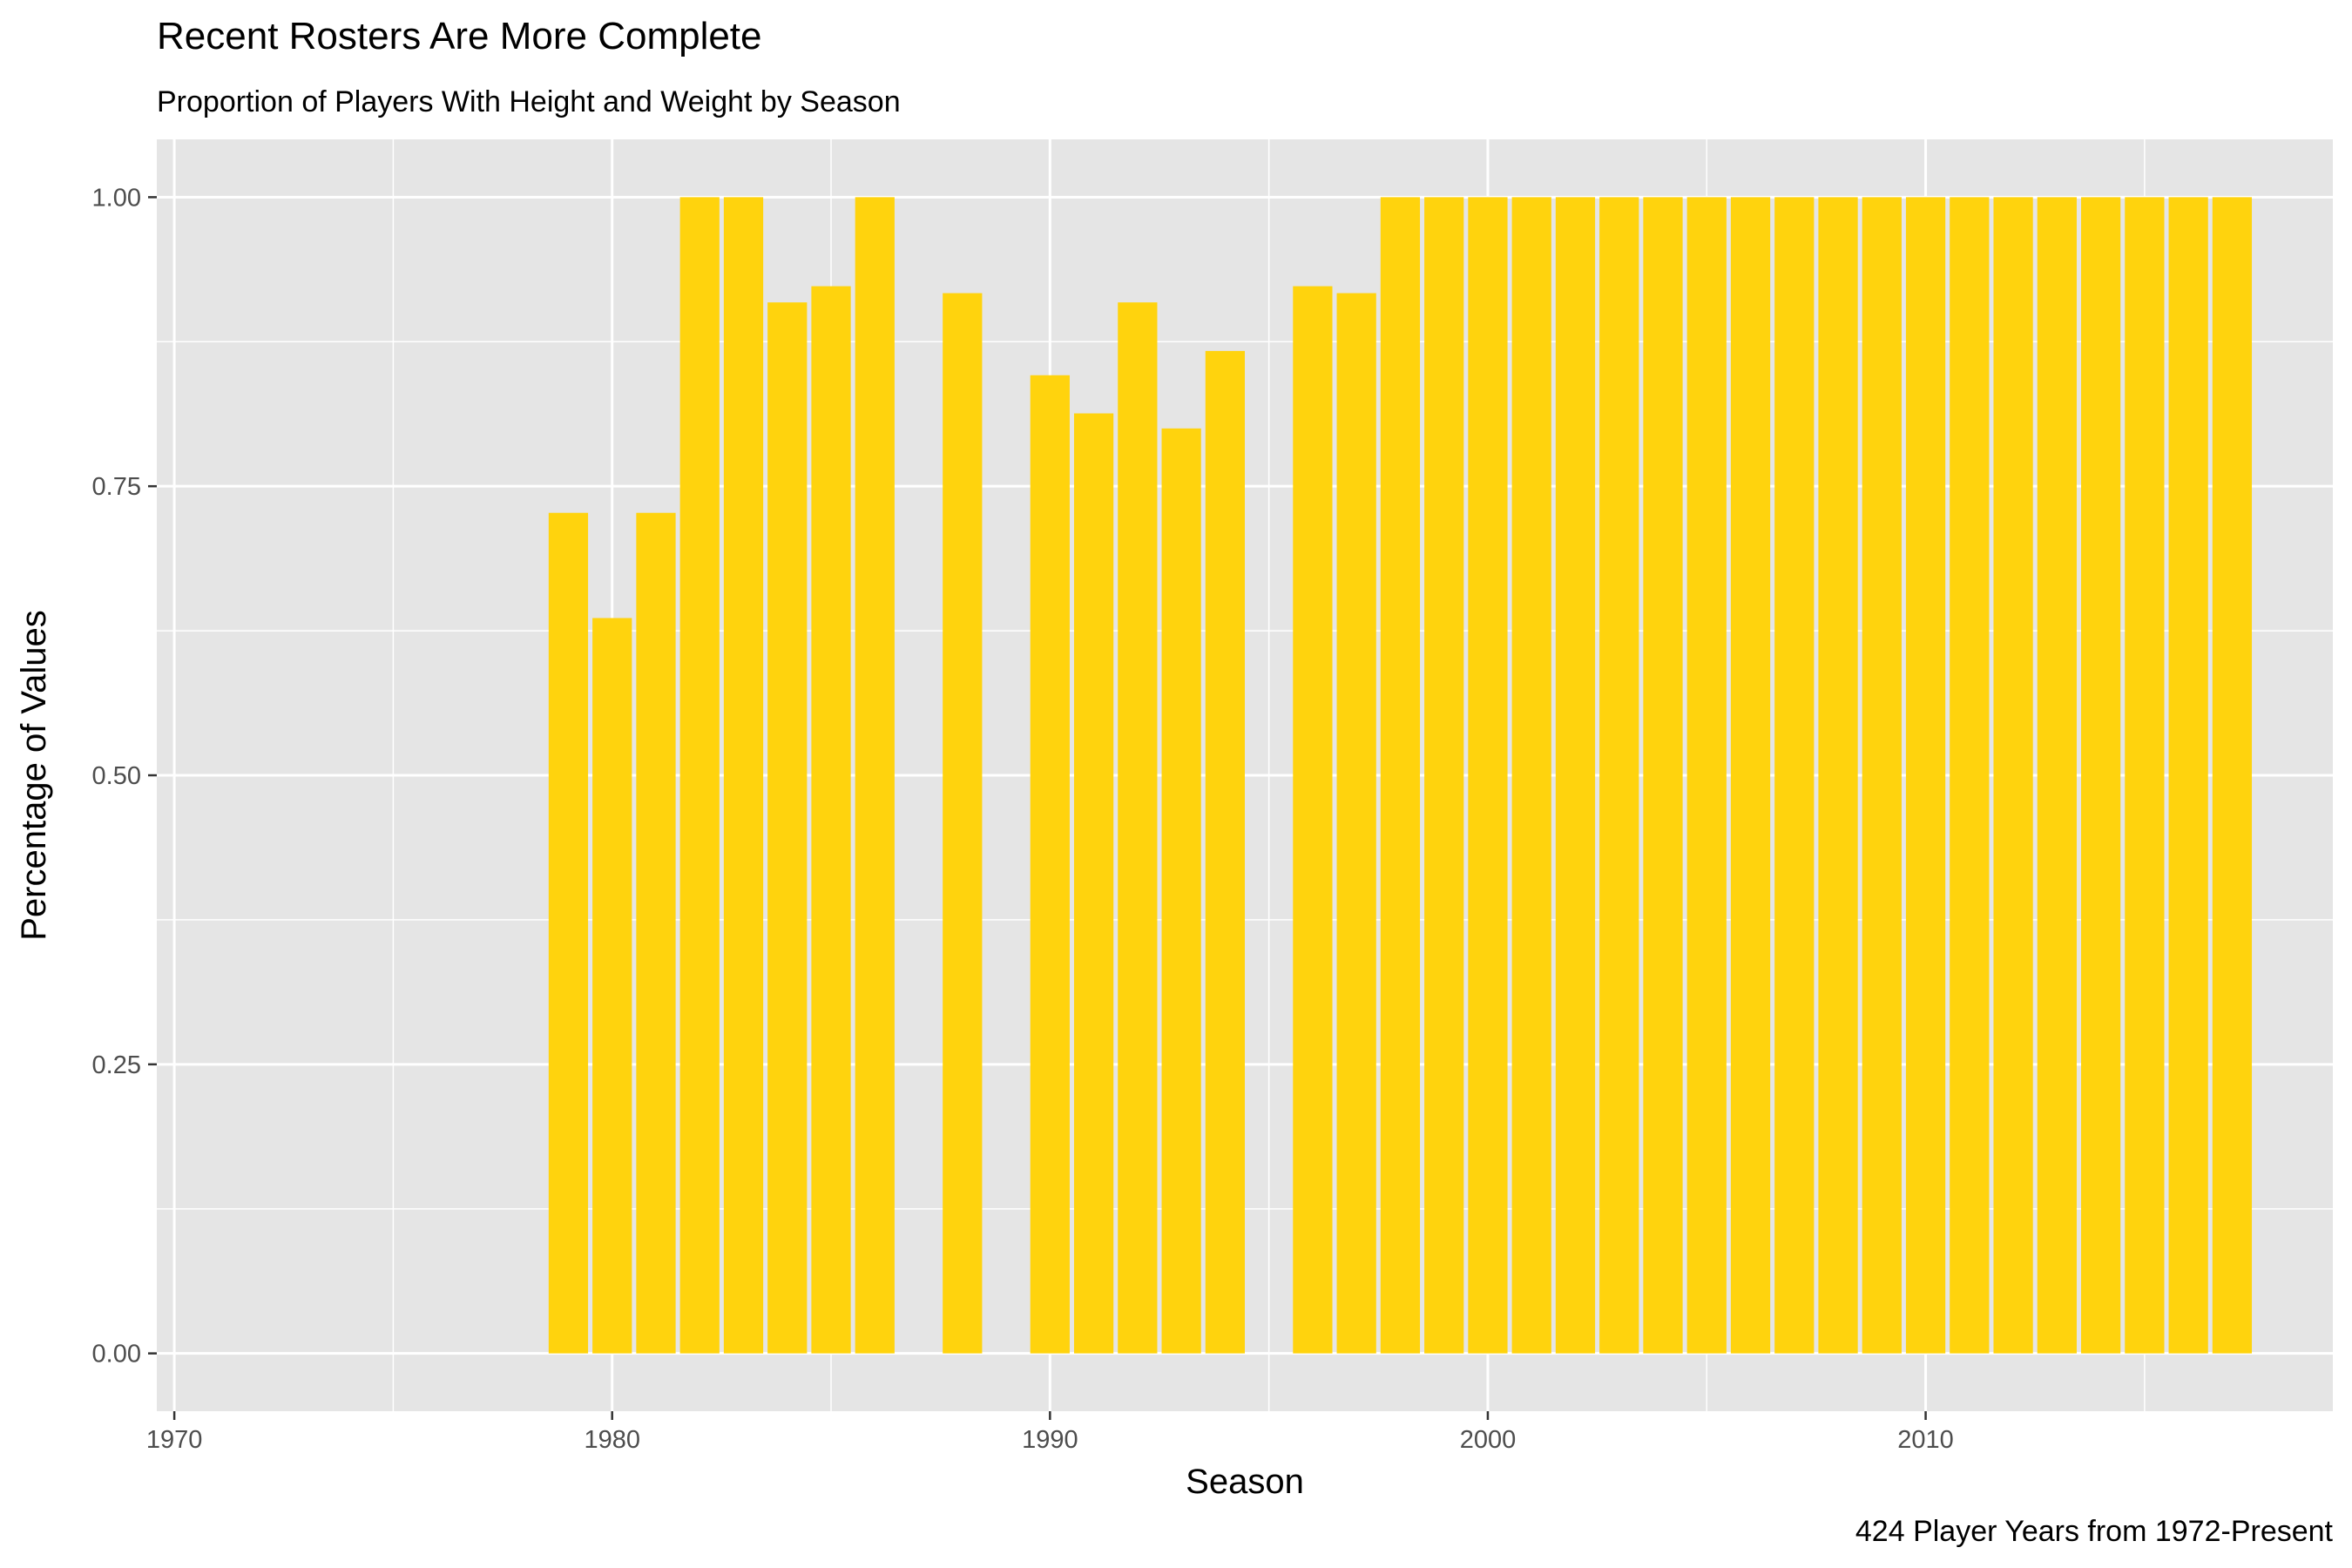 The height and width of the screenshot is (1568, 2352). Describe the element at coordinates (875, 775) in the screenshot. I see `bar-1986` at that location.